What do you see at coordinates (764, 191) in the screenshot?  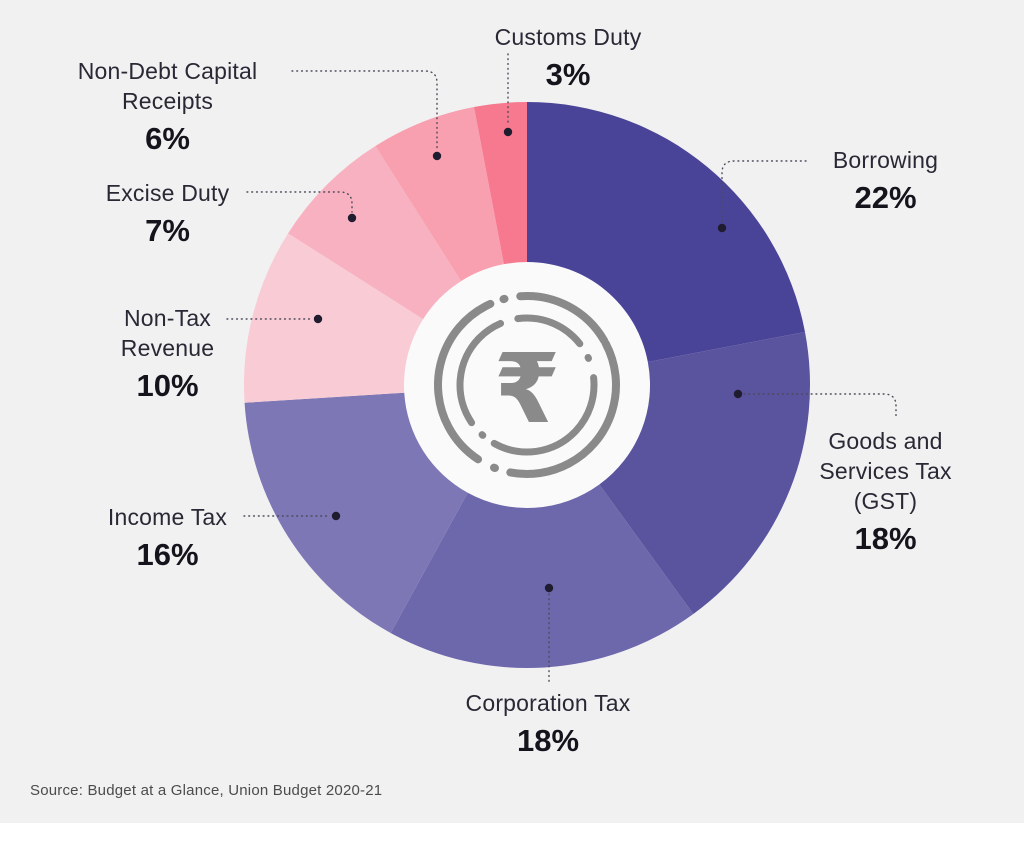 I see `borrowing-leader-line` at bounding box center [764, 191].